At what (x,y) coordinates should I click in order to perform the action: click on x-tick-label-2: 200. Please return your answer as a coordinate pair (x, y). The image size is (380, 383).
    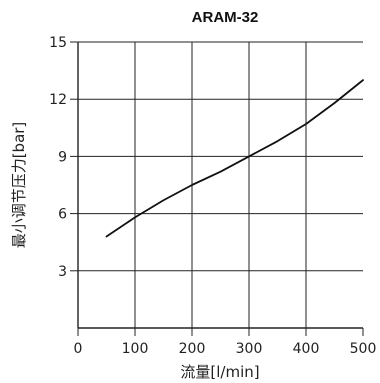
    Looking at the image, I should click on (192, 349).